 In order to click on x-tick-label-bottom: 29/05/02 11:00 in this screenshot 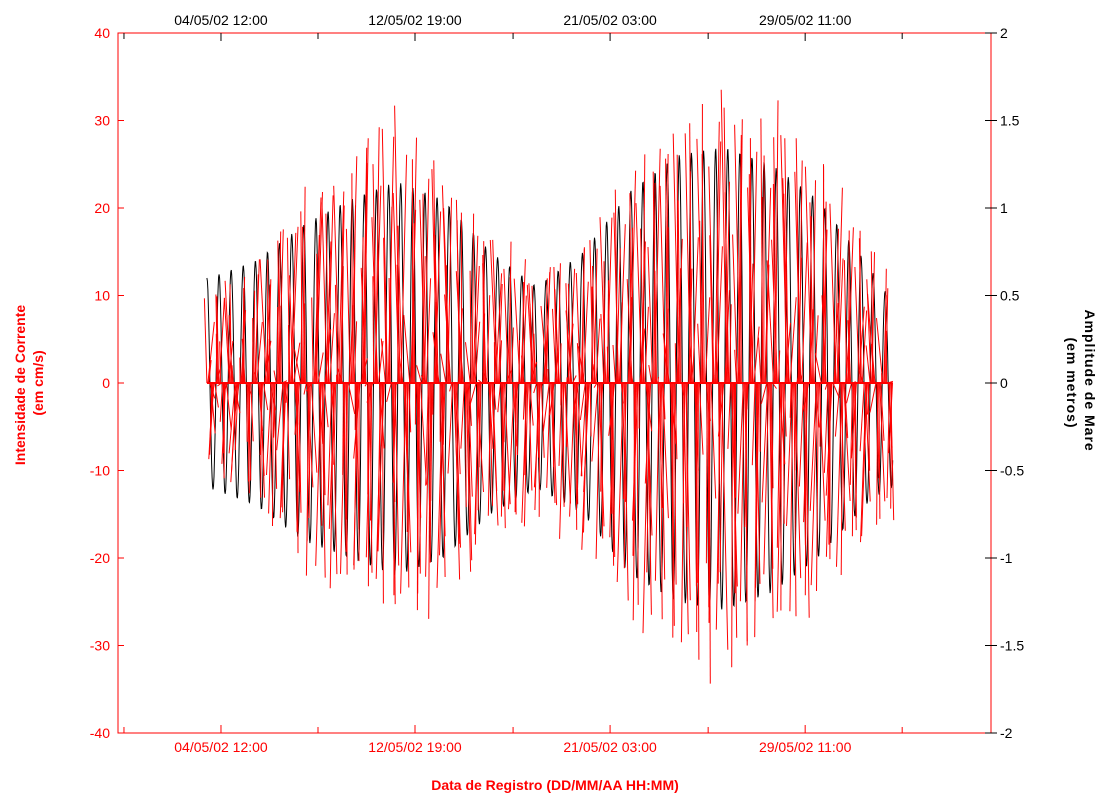, I will do `click(805, 747)`.